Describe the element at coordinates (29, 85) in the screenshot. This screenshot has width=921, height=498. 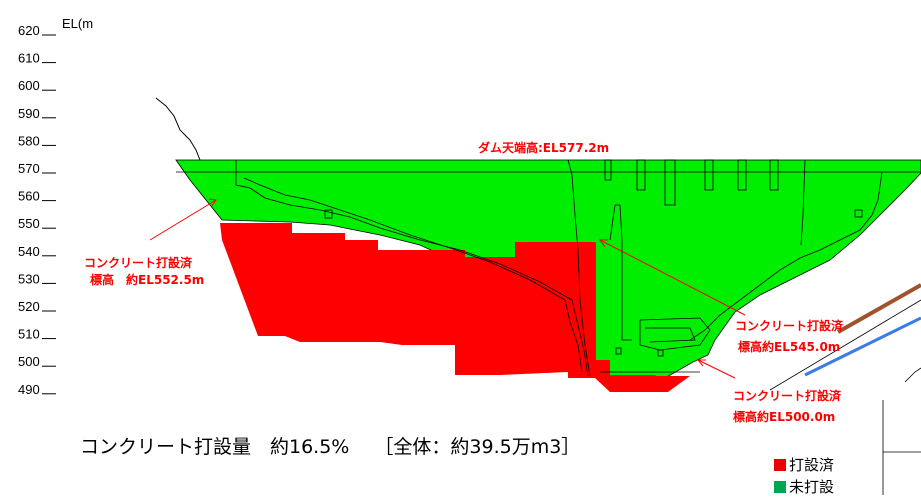
I see `elevation-tick-label: 600` at that location.